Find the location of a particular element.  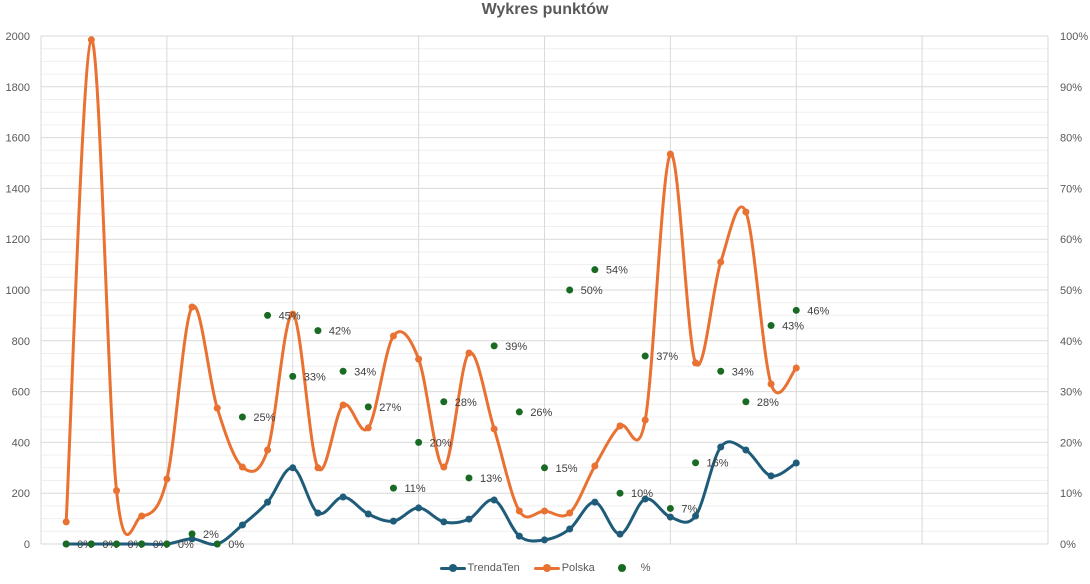

data-label: 42% is located at coordinates (340, 332).